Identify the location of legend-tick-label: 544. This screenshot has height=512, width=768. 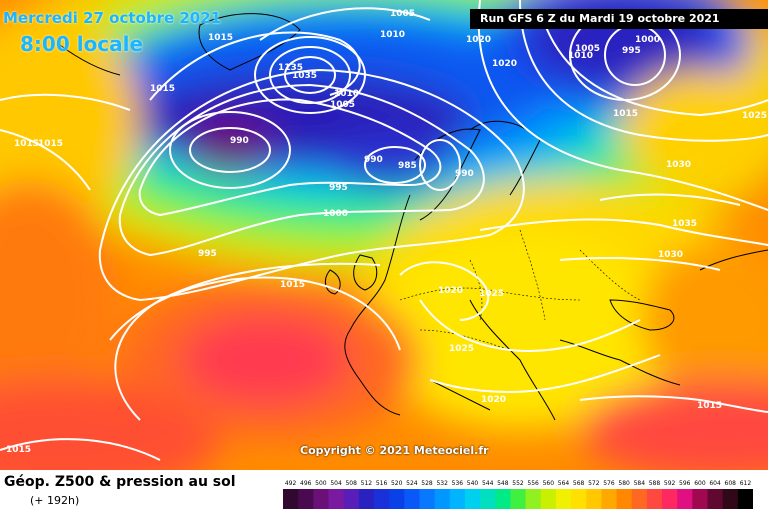
(488, 483).